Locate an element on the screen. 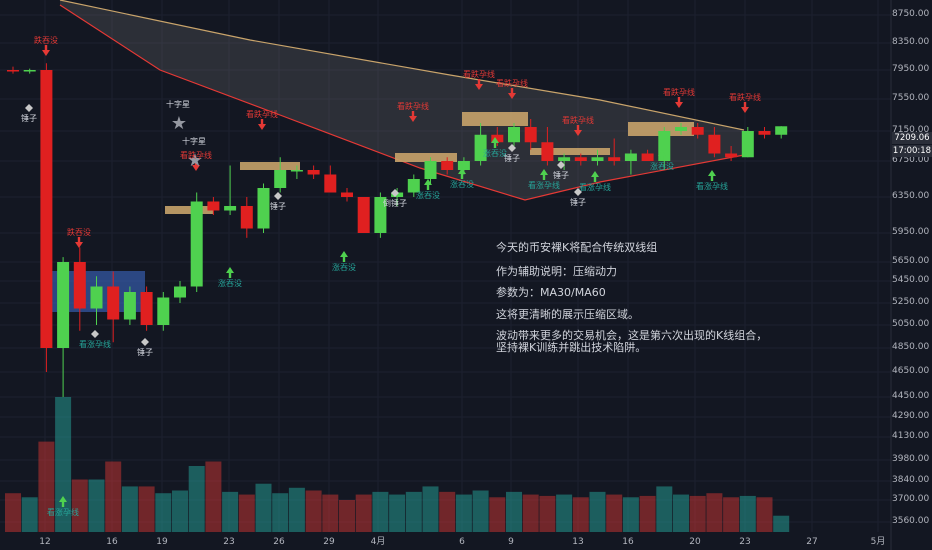 The height and width of the screenshot is (550, 932). price-tick-label: 4850.00 is located at coordinates (911, 347).